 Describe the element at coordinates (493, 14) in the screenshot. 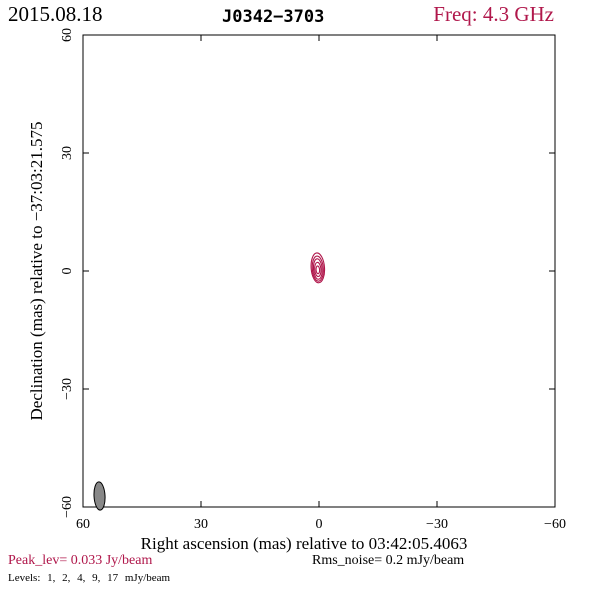

I see `frequency-label: Freq: 4.3 GHz` at that location.